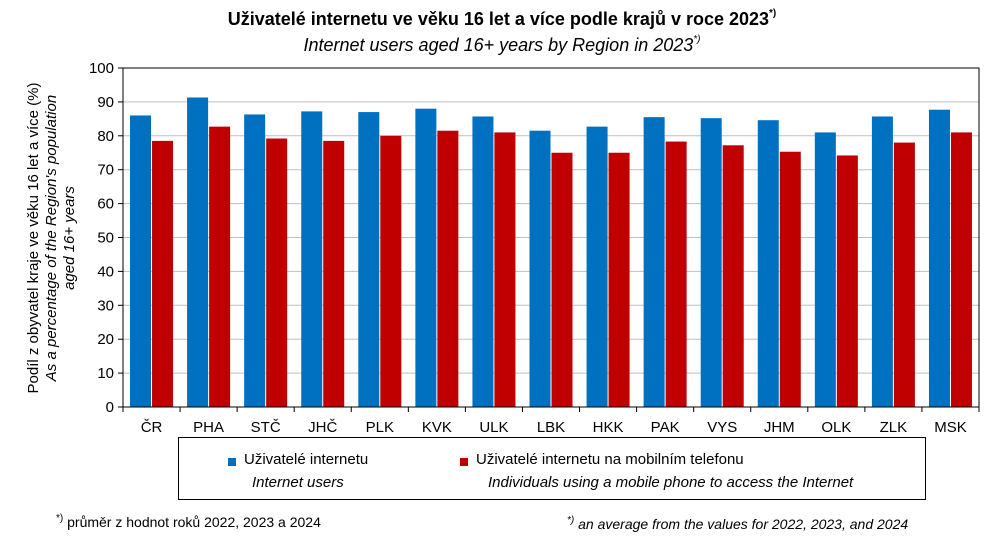  I want to click on y-tick-label: 70, so click(105, 170).